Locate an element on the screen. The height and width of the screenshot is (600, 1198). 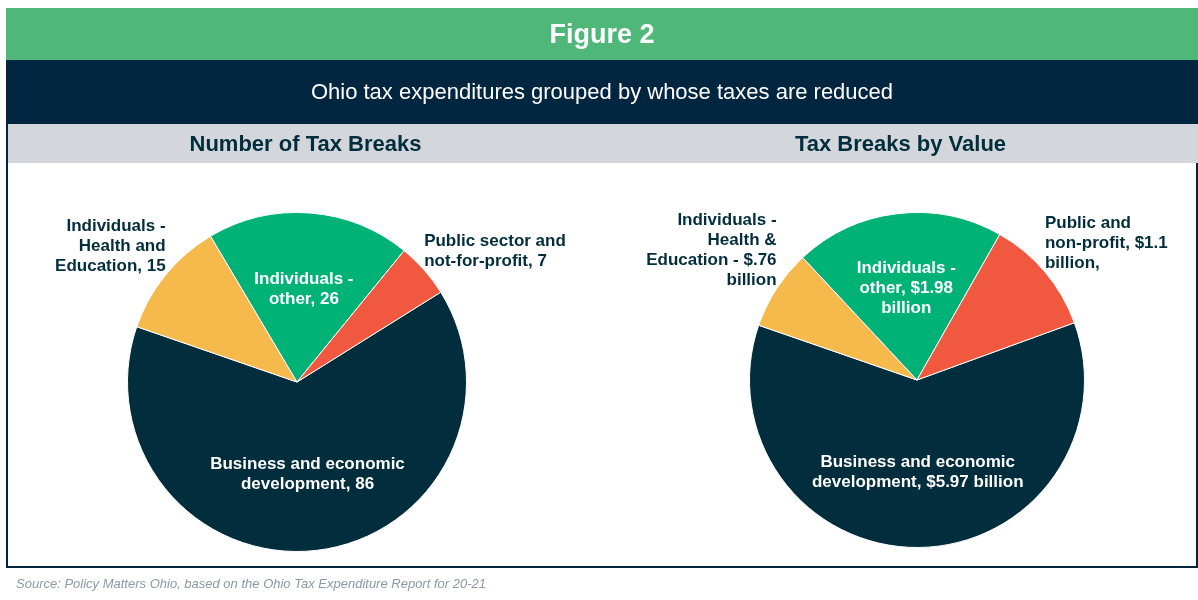
source-note: Source: Policy Matters Ohio, based on the Ohio Tax Expenditure Report for 20-21 is located at coordinates (251, 583).